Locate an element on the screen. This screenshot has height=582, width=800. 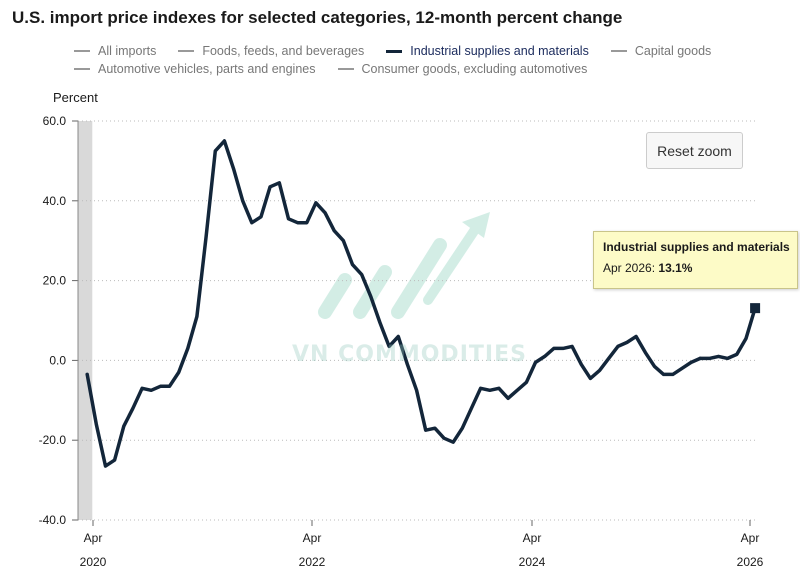
x-tick-year: 2026 is located at coordinates (750, 562).